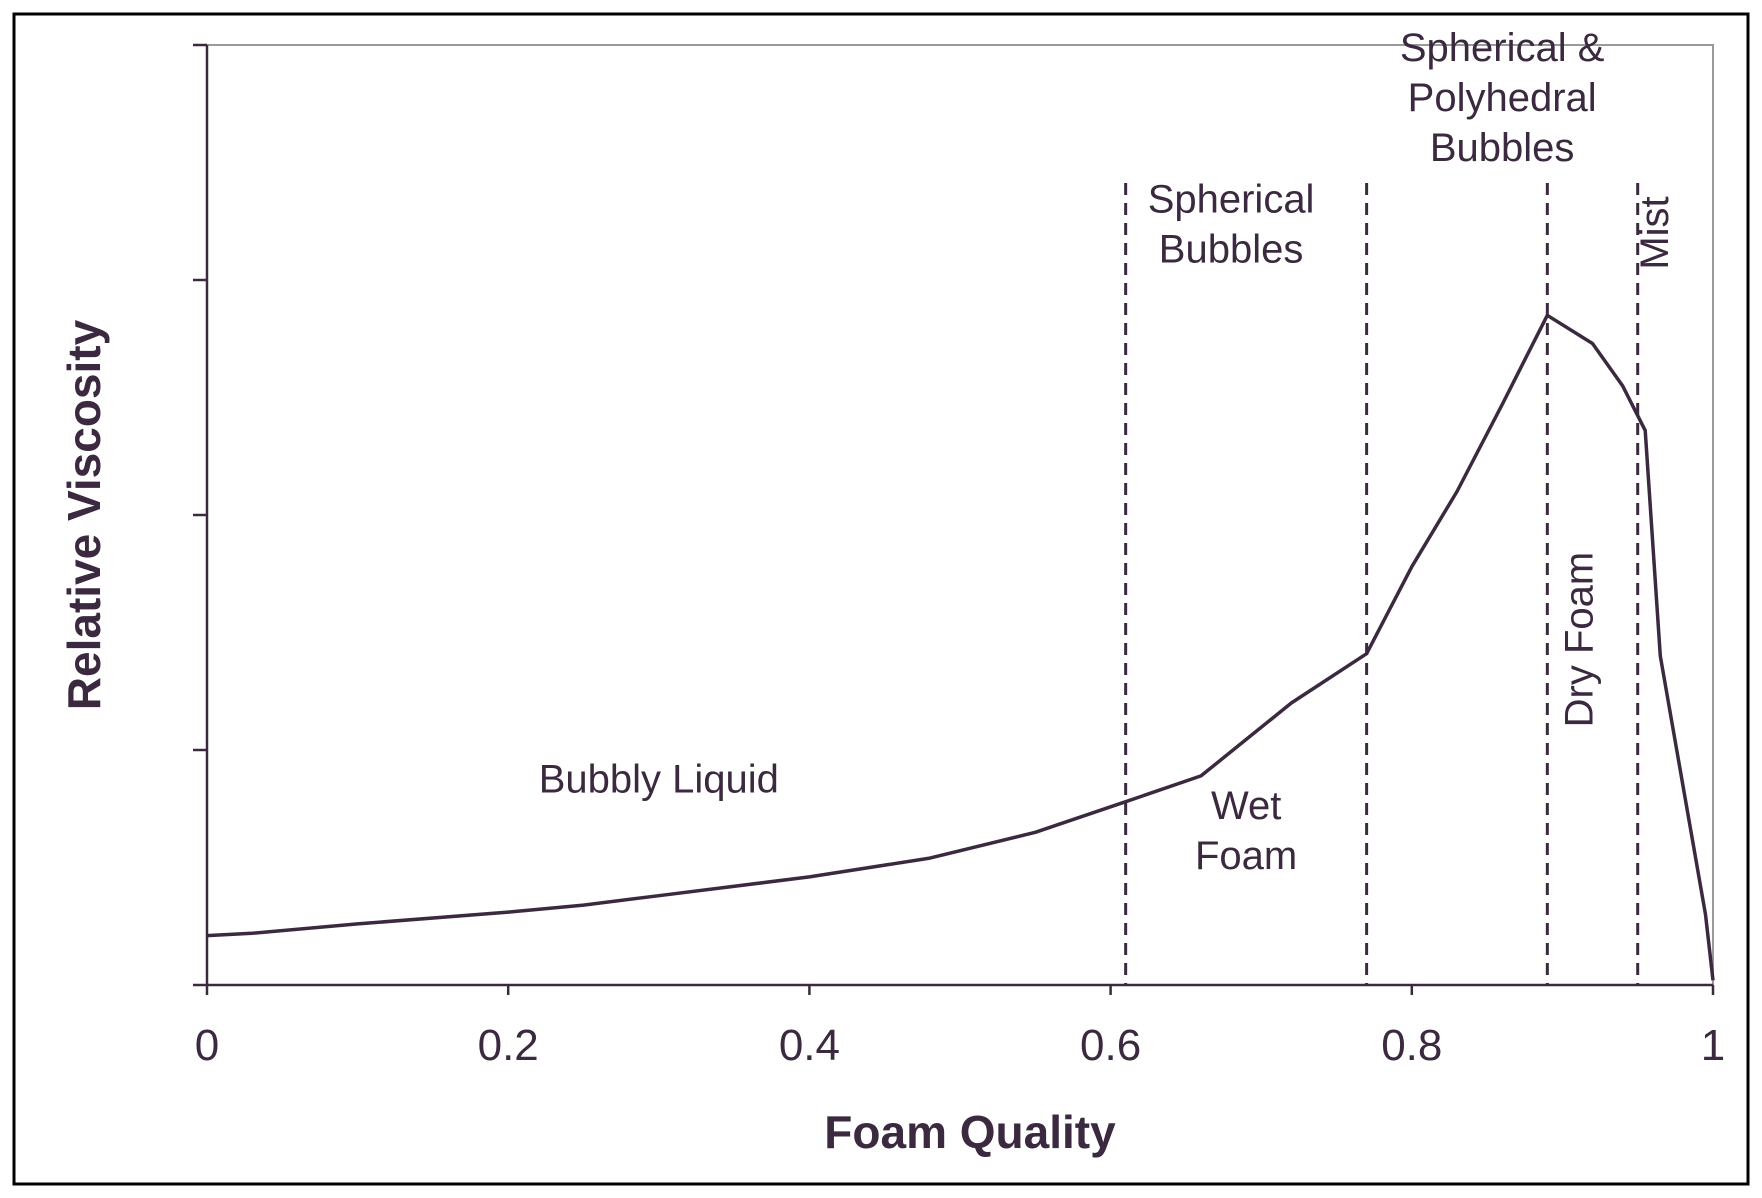 The height and width of the screenshot is (1198, 1762). Describe the element at coordinates (659, 779) in the screenshot. I see `region-label-bubbly-liquid: Bubbly Liquid` at that location.